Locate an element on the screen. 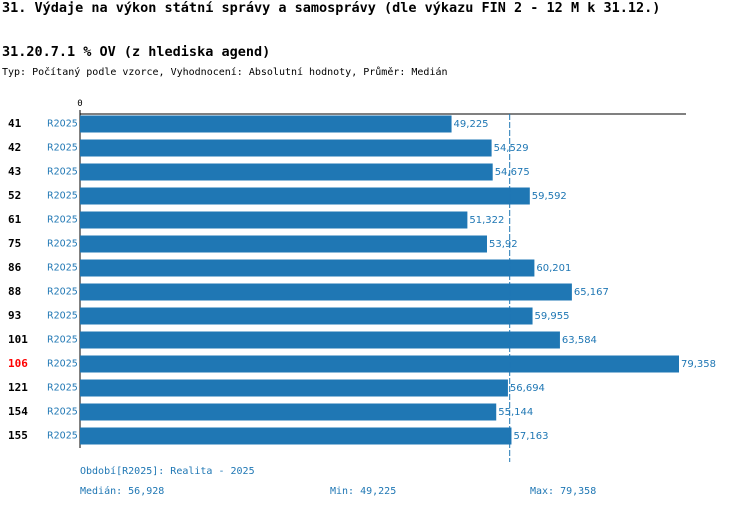 The image size is (750, 510). category-label: 43 is located at coordinates (14, 171).